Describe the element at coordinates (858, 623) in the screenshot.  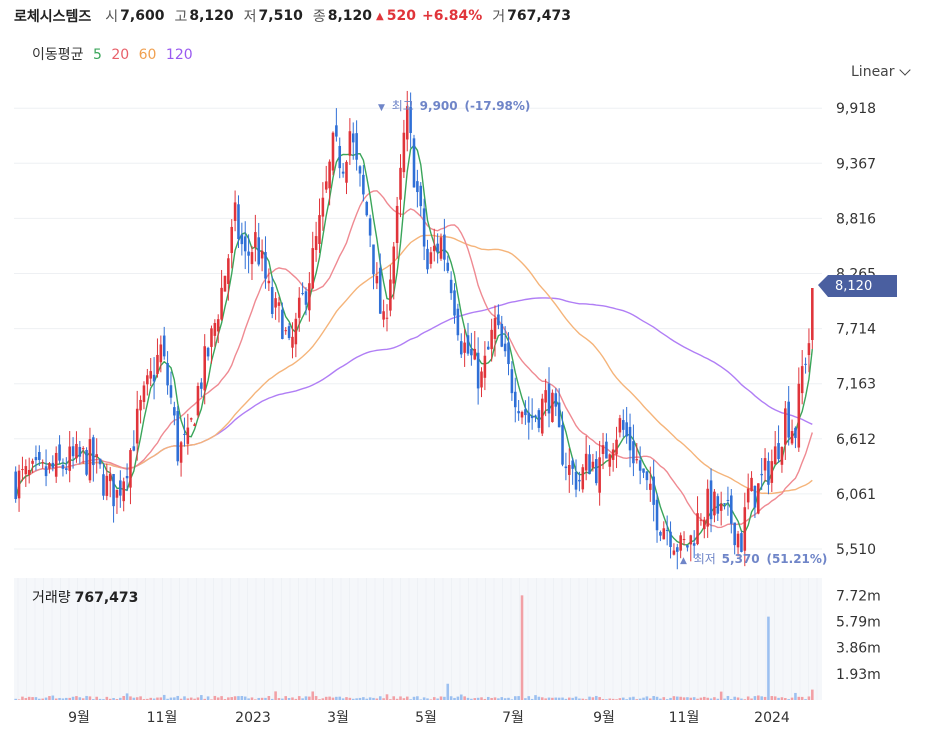
I see `volume-tick-label: 5.79m` at that location.